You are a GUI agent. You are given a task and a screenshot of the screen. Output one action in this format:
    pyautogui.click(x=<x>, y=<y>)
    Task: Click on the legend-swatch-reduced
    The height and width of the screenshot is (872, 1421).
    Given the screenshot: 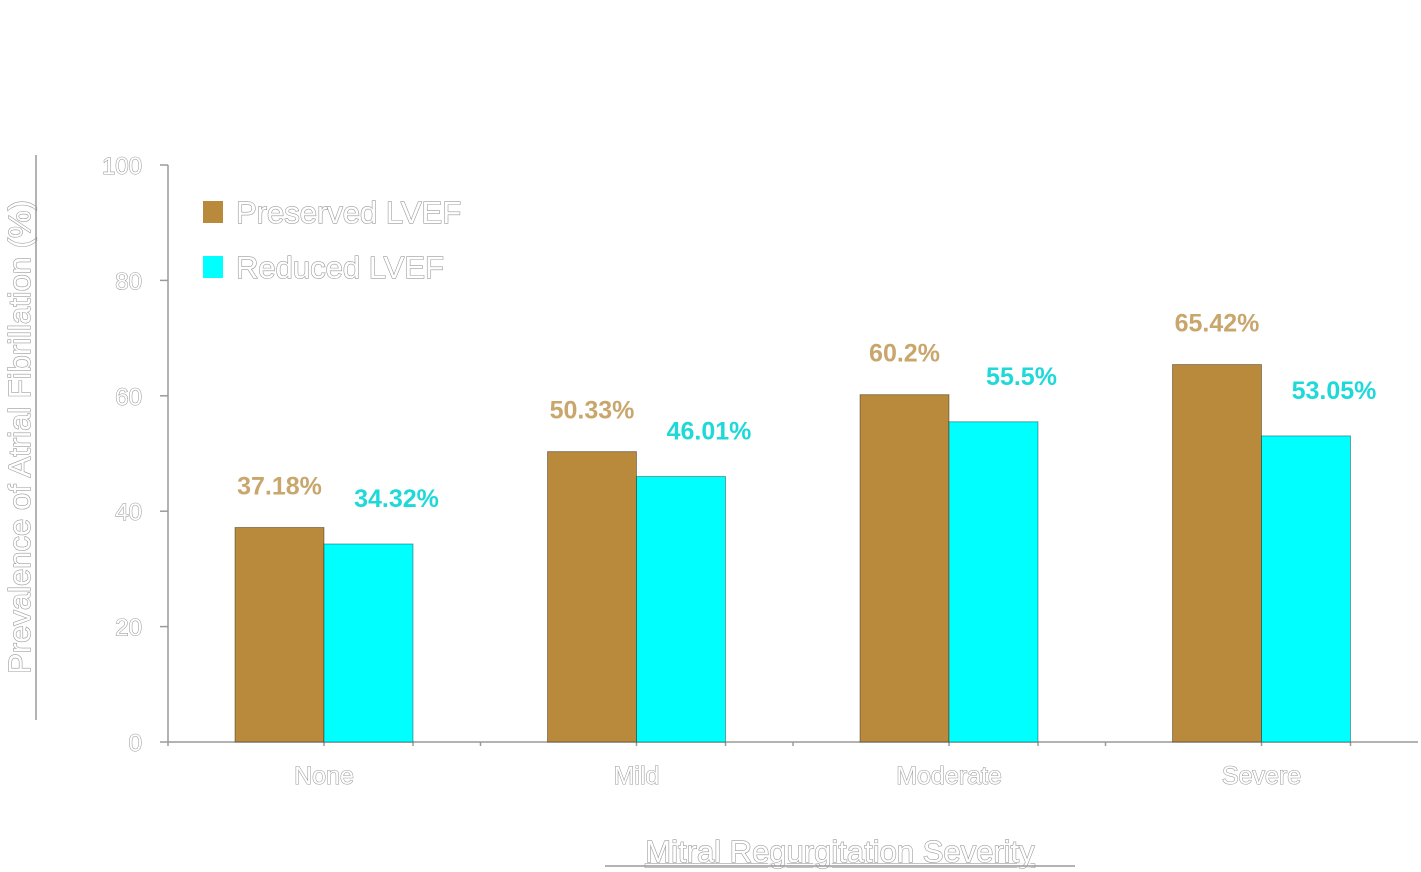 What is the action you would take?
    pyautogui.click(x=213, y=267)
    